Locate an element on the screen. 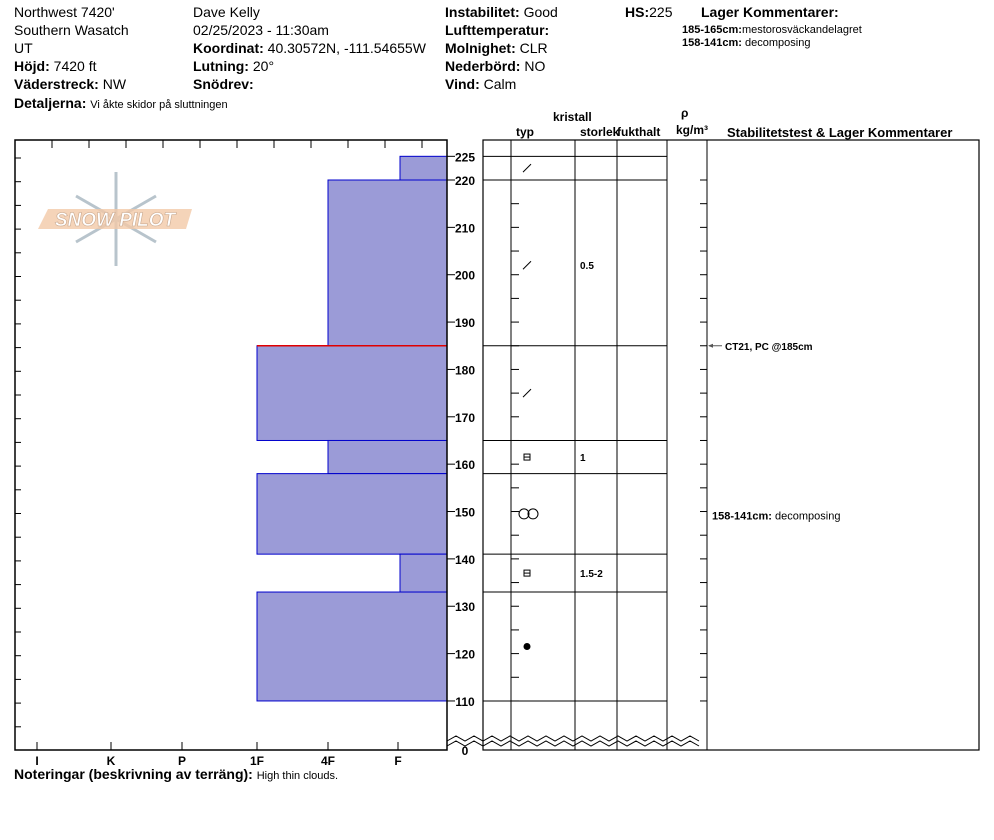  footer-text: High thin clouds. is located at coordinates (297, 776).